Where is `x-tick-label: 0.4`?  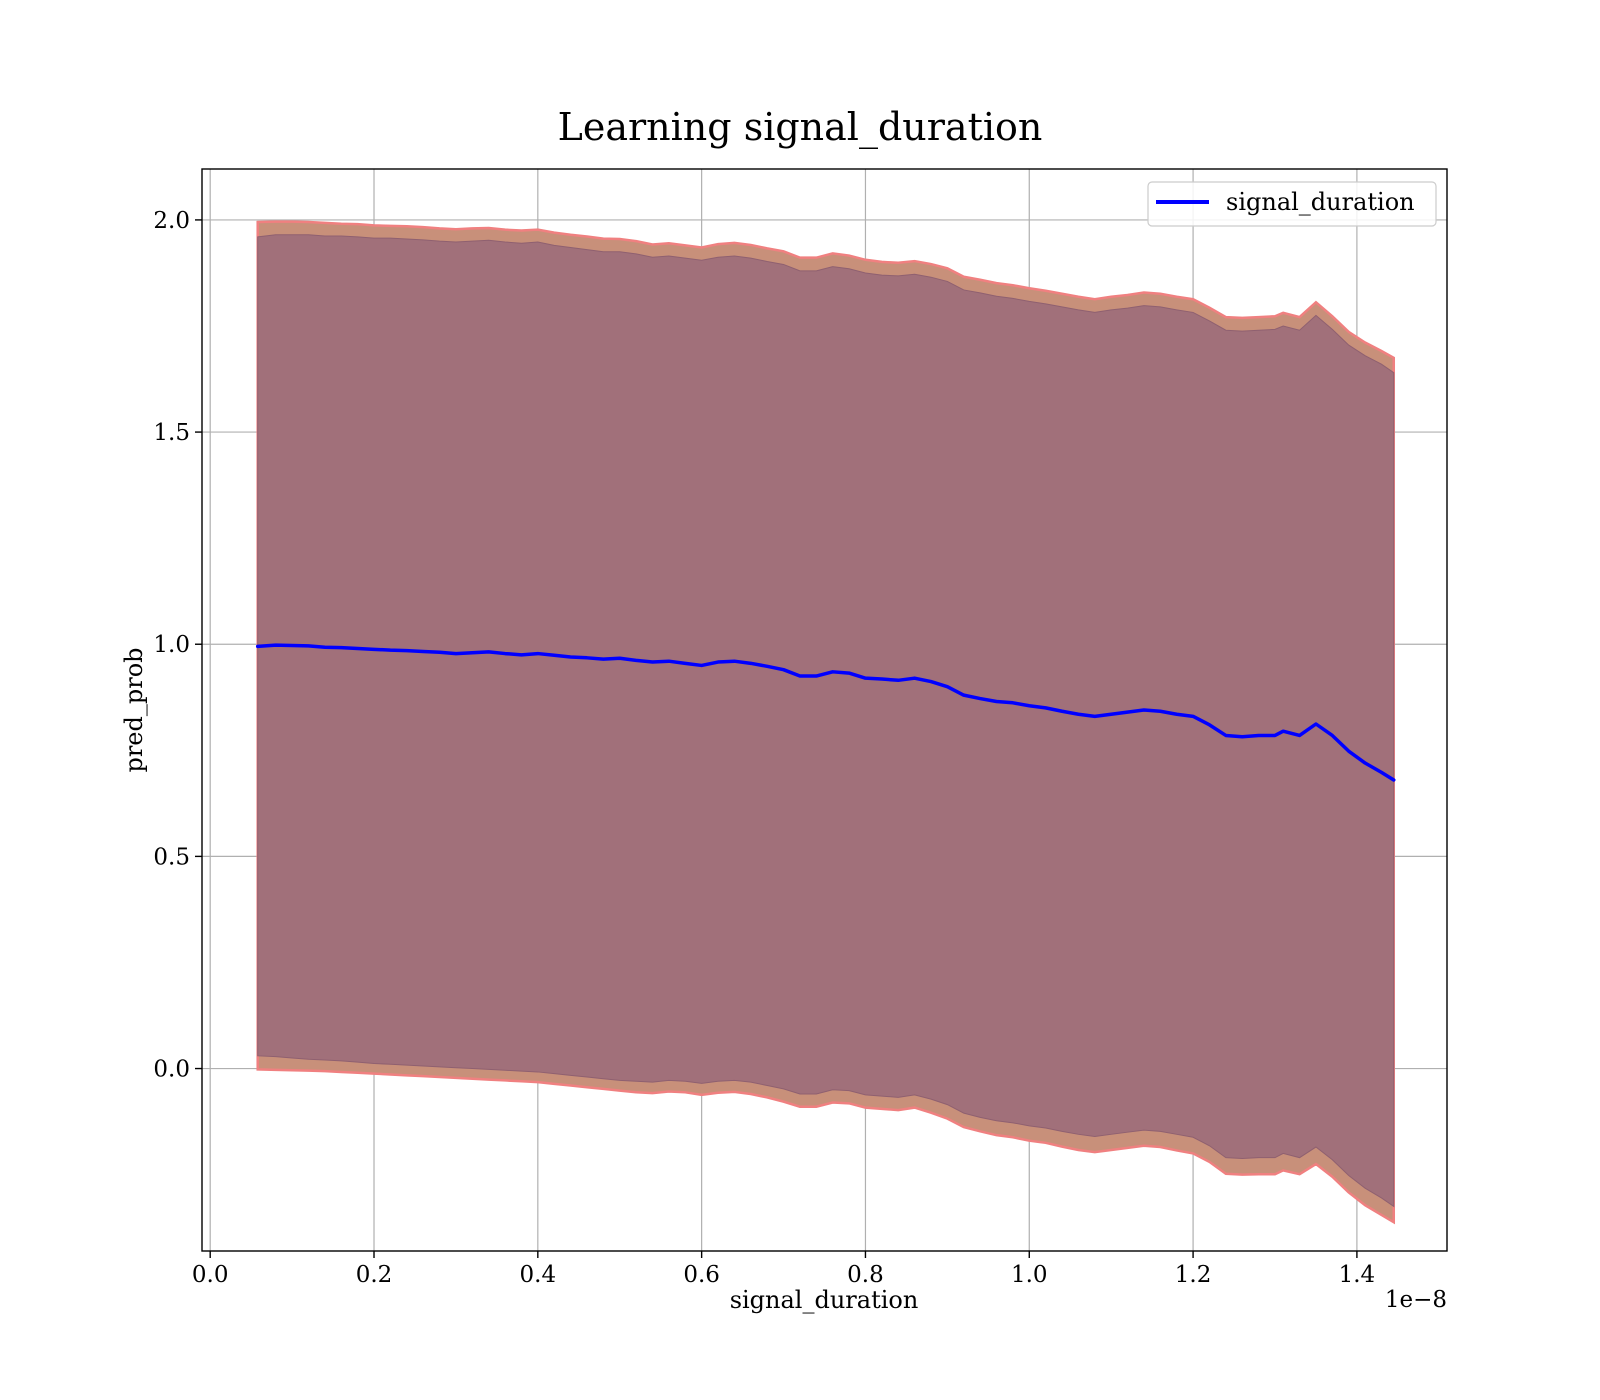
x-tick-label: 0.4 is located at coordinates (538, 1275).